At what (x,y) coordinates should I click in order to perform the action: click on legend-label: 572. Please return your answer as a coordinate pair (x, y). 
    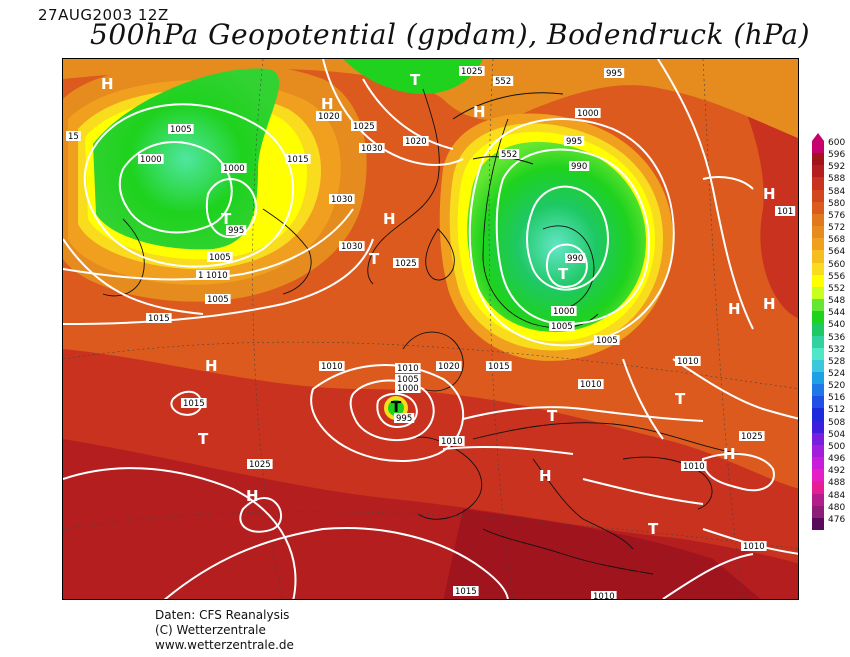
    Looking at the image, I should click on (837, 228).